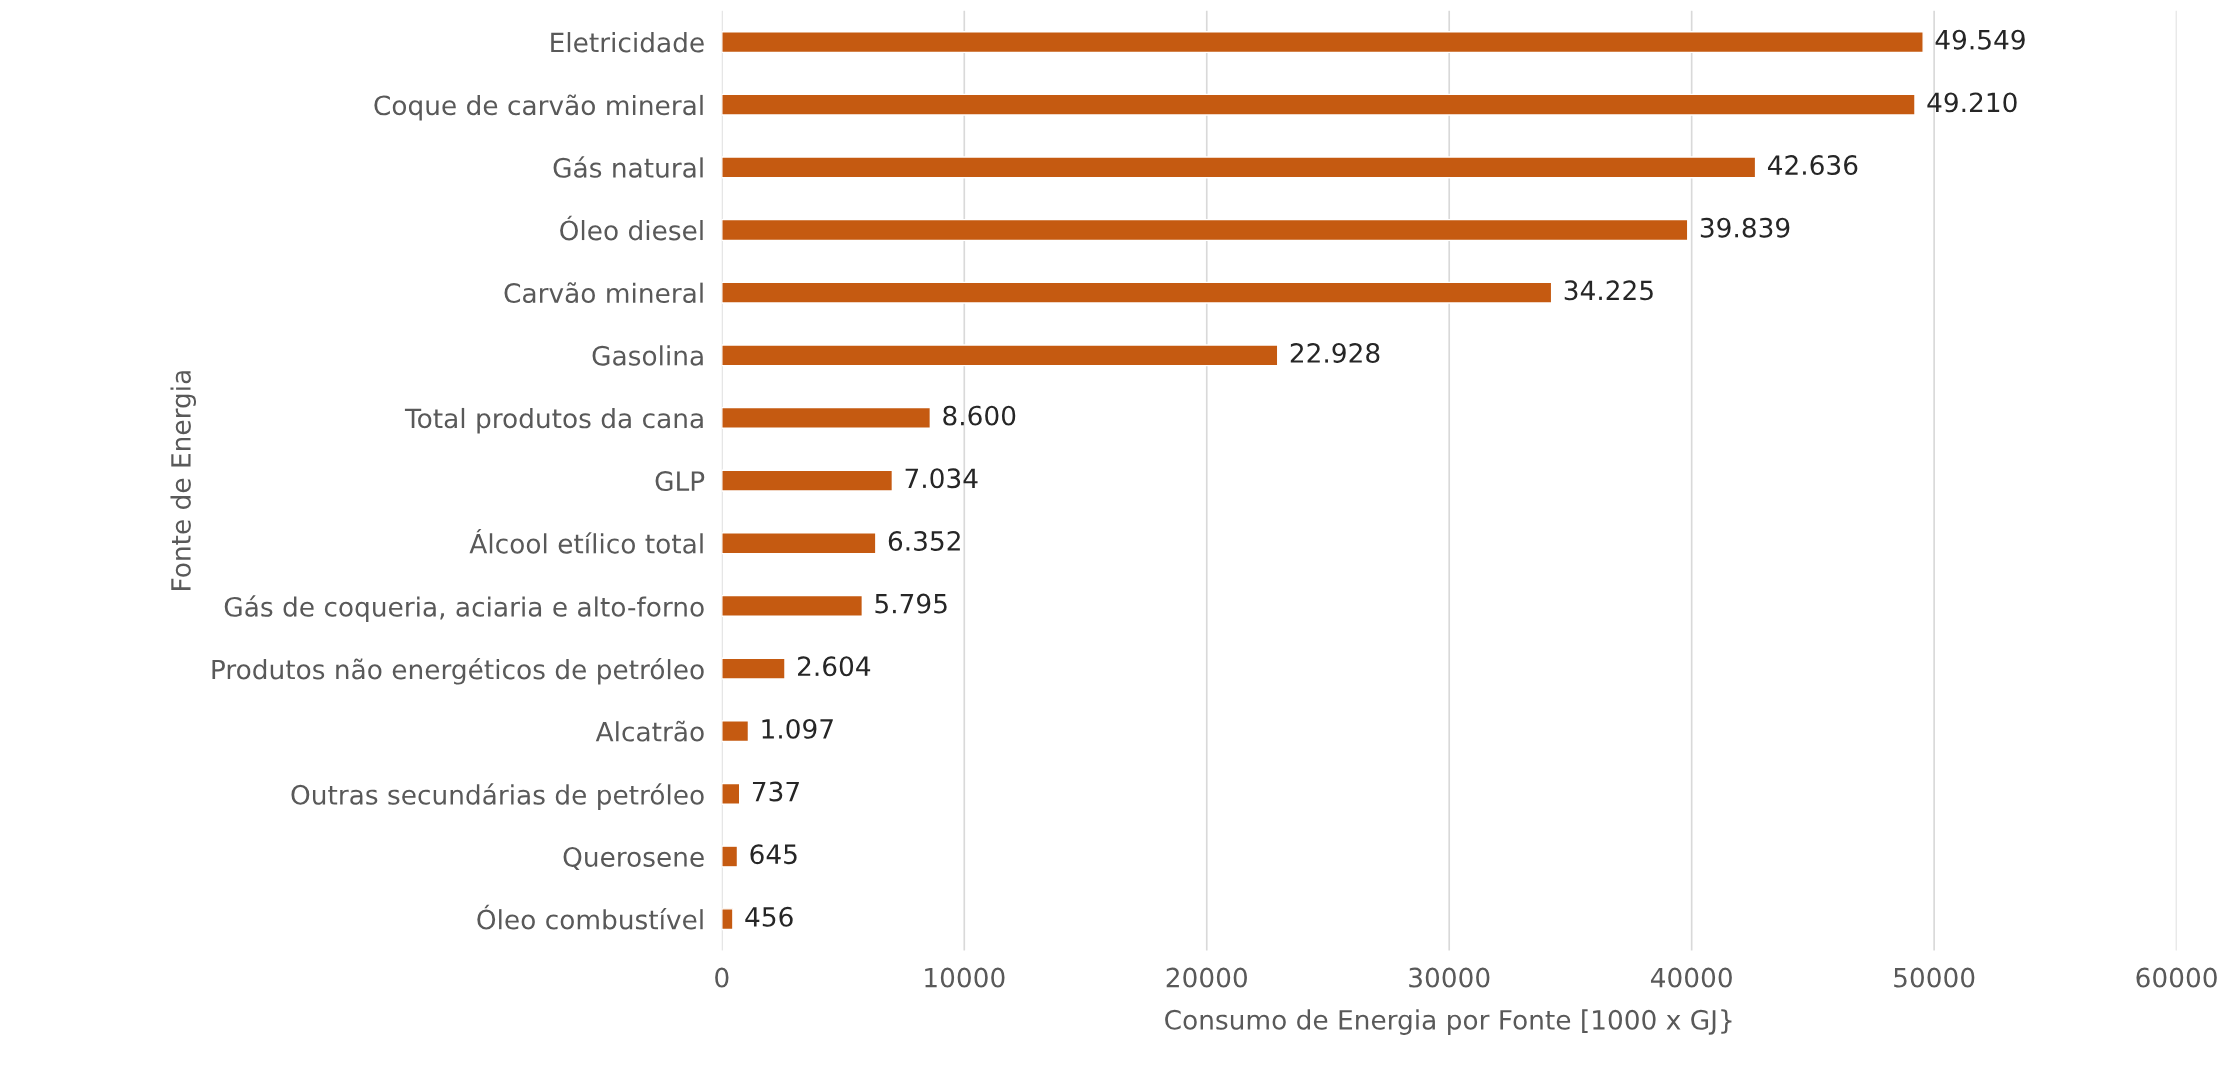  I want to click on x-tick-label: 40000, so click(1691, 977).